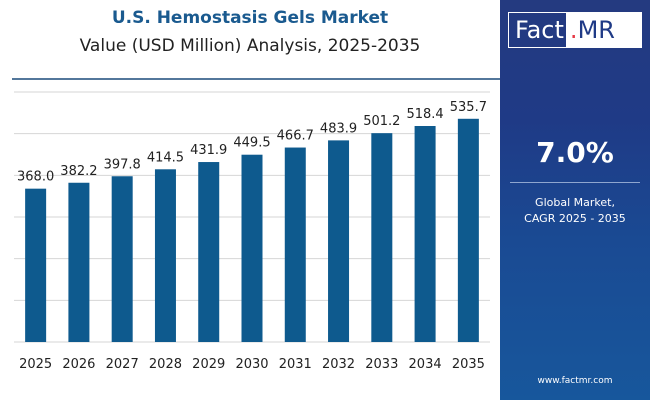  What do you see at coordinates (78, 171) in the screenshot?
I see `bar-value-label: 382.2` at bounding box center [78, 171].